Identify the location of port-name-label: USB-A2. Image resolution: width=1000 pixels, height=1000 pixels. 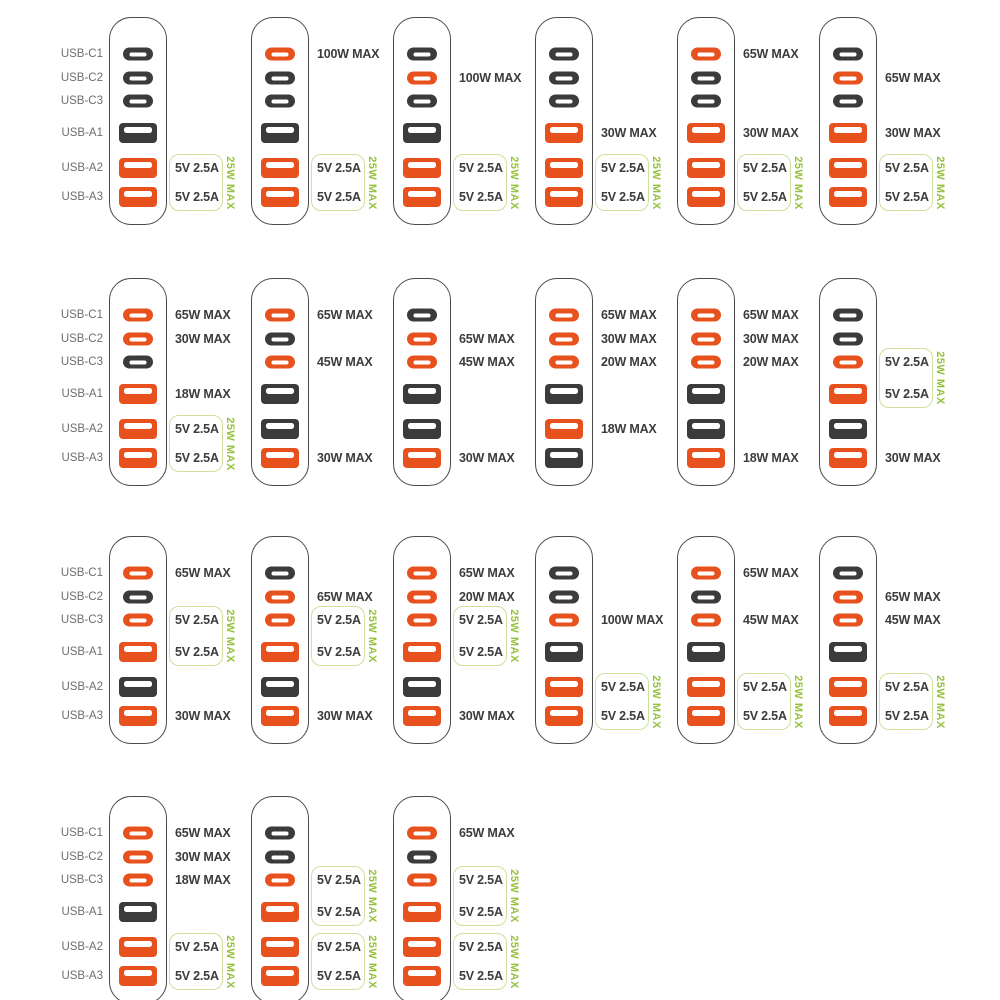
(82, 687).